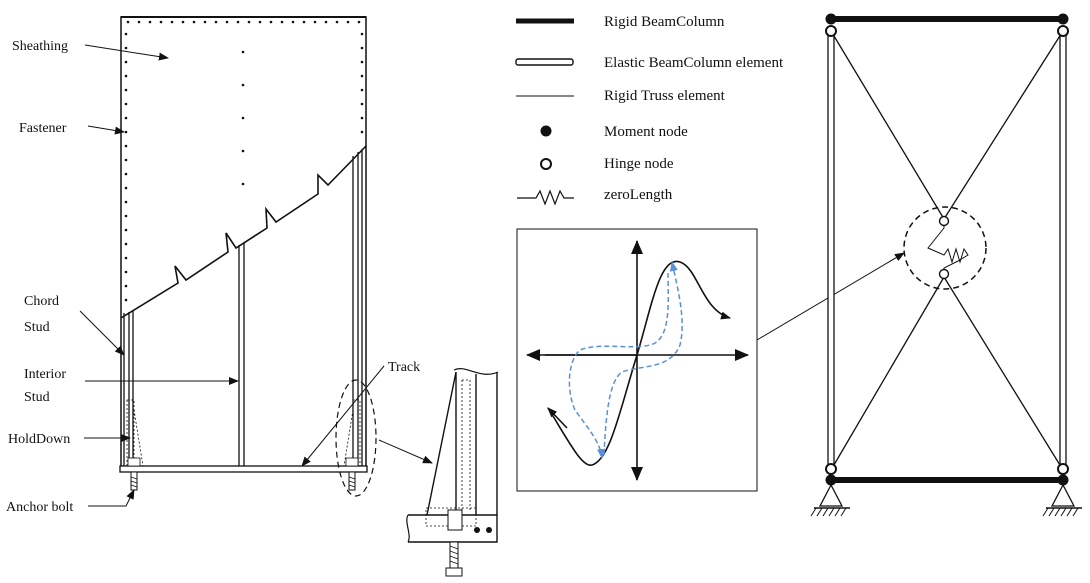  What do you see at coordinates (243, 469) in the screenshot?
I see `bottom-track` at bounding box center [243, 469].